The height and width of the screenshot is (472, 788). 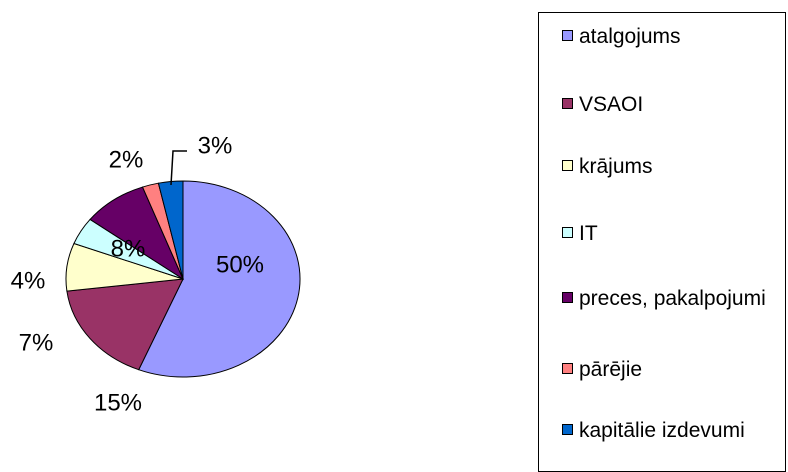 I want to click on legend-item: preces, pakalpojumi, so click(x=670, y=298).